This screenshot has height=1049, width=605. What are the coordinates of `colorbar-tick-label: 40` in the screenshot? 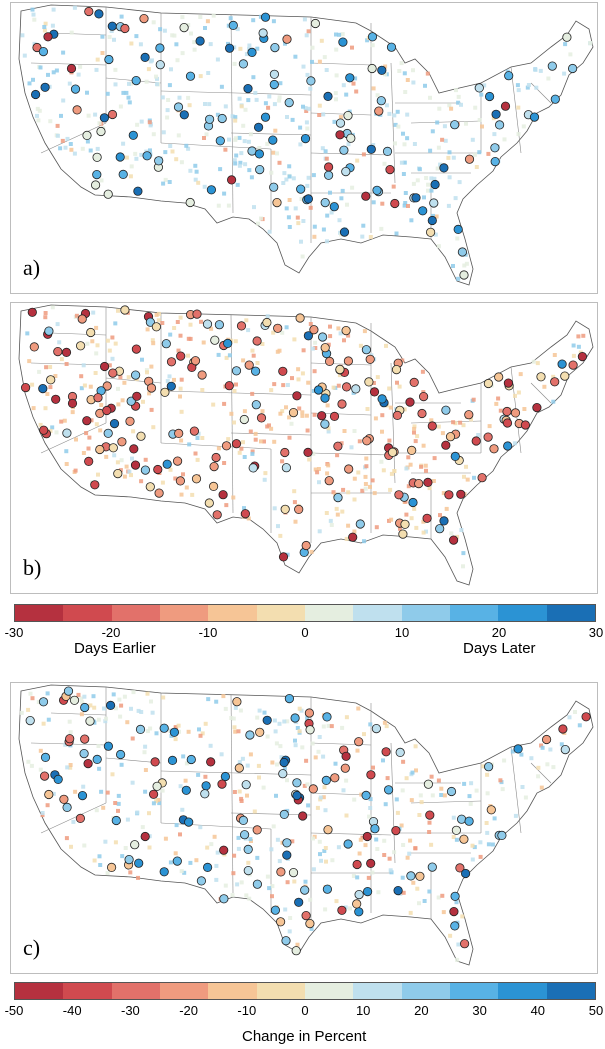 It's located at (538, 1010).